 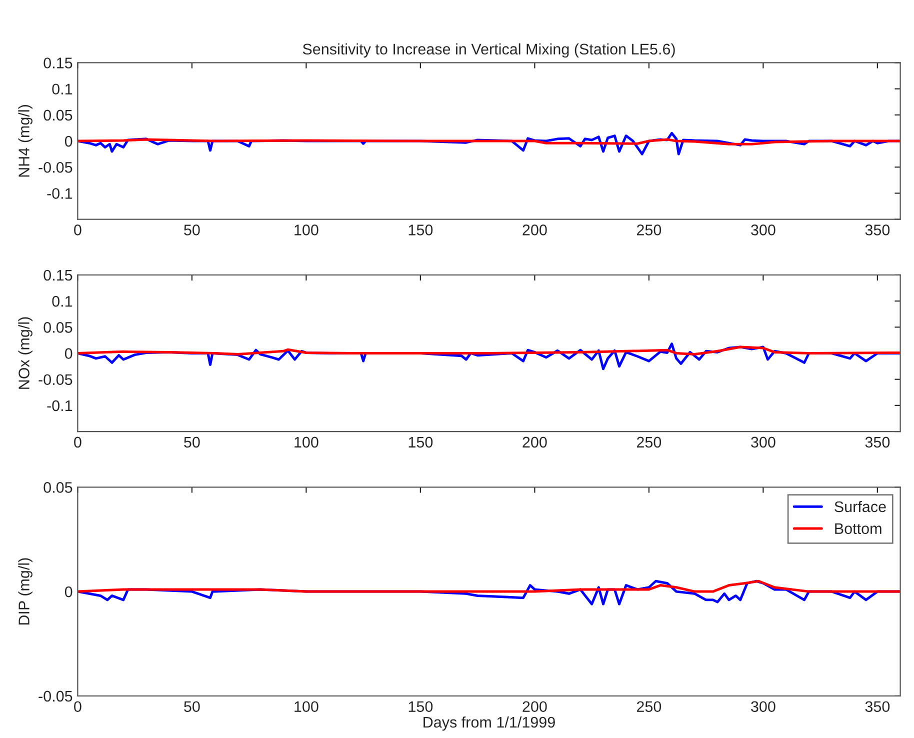 What do you see at coordinates (489, 723) in the screenshot?
I see `x-axis-title: Days from 1/1/1999` at bounding box center [489, 723].